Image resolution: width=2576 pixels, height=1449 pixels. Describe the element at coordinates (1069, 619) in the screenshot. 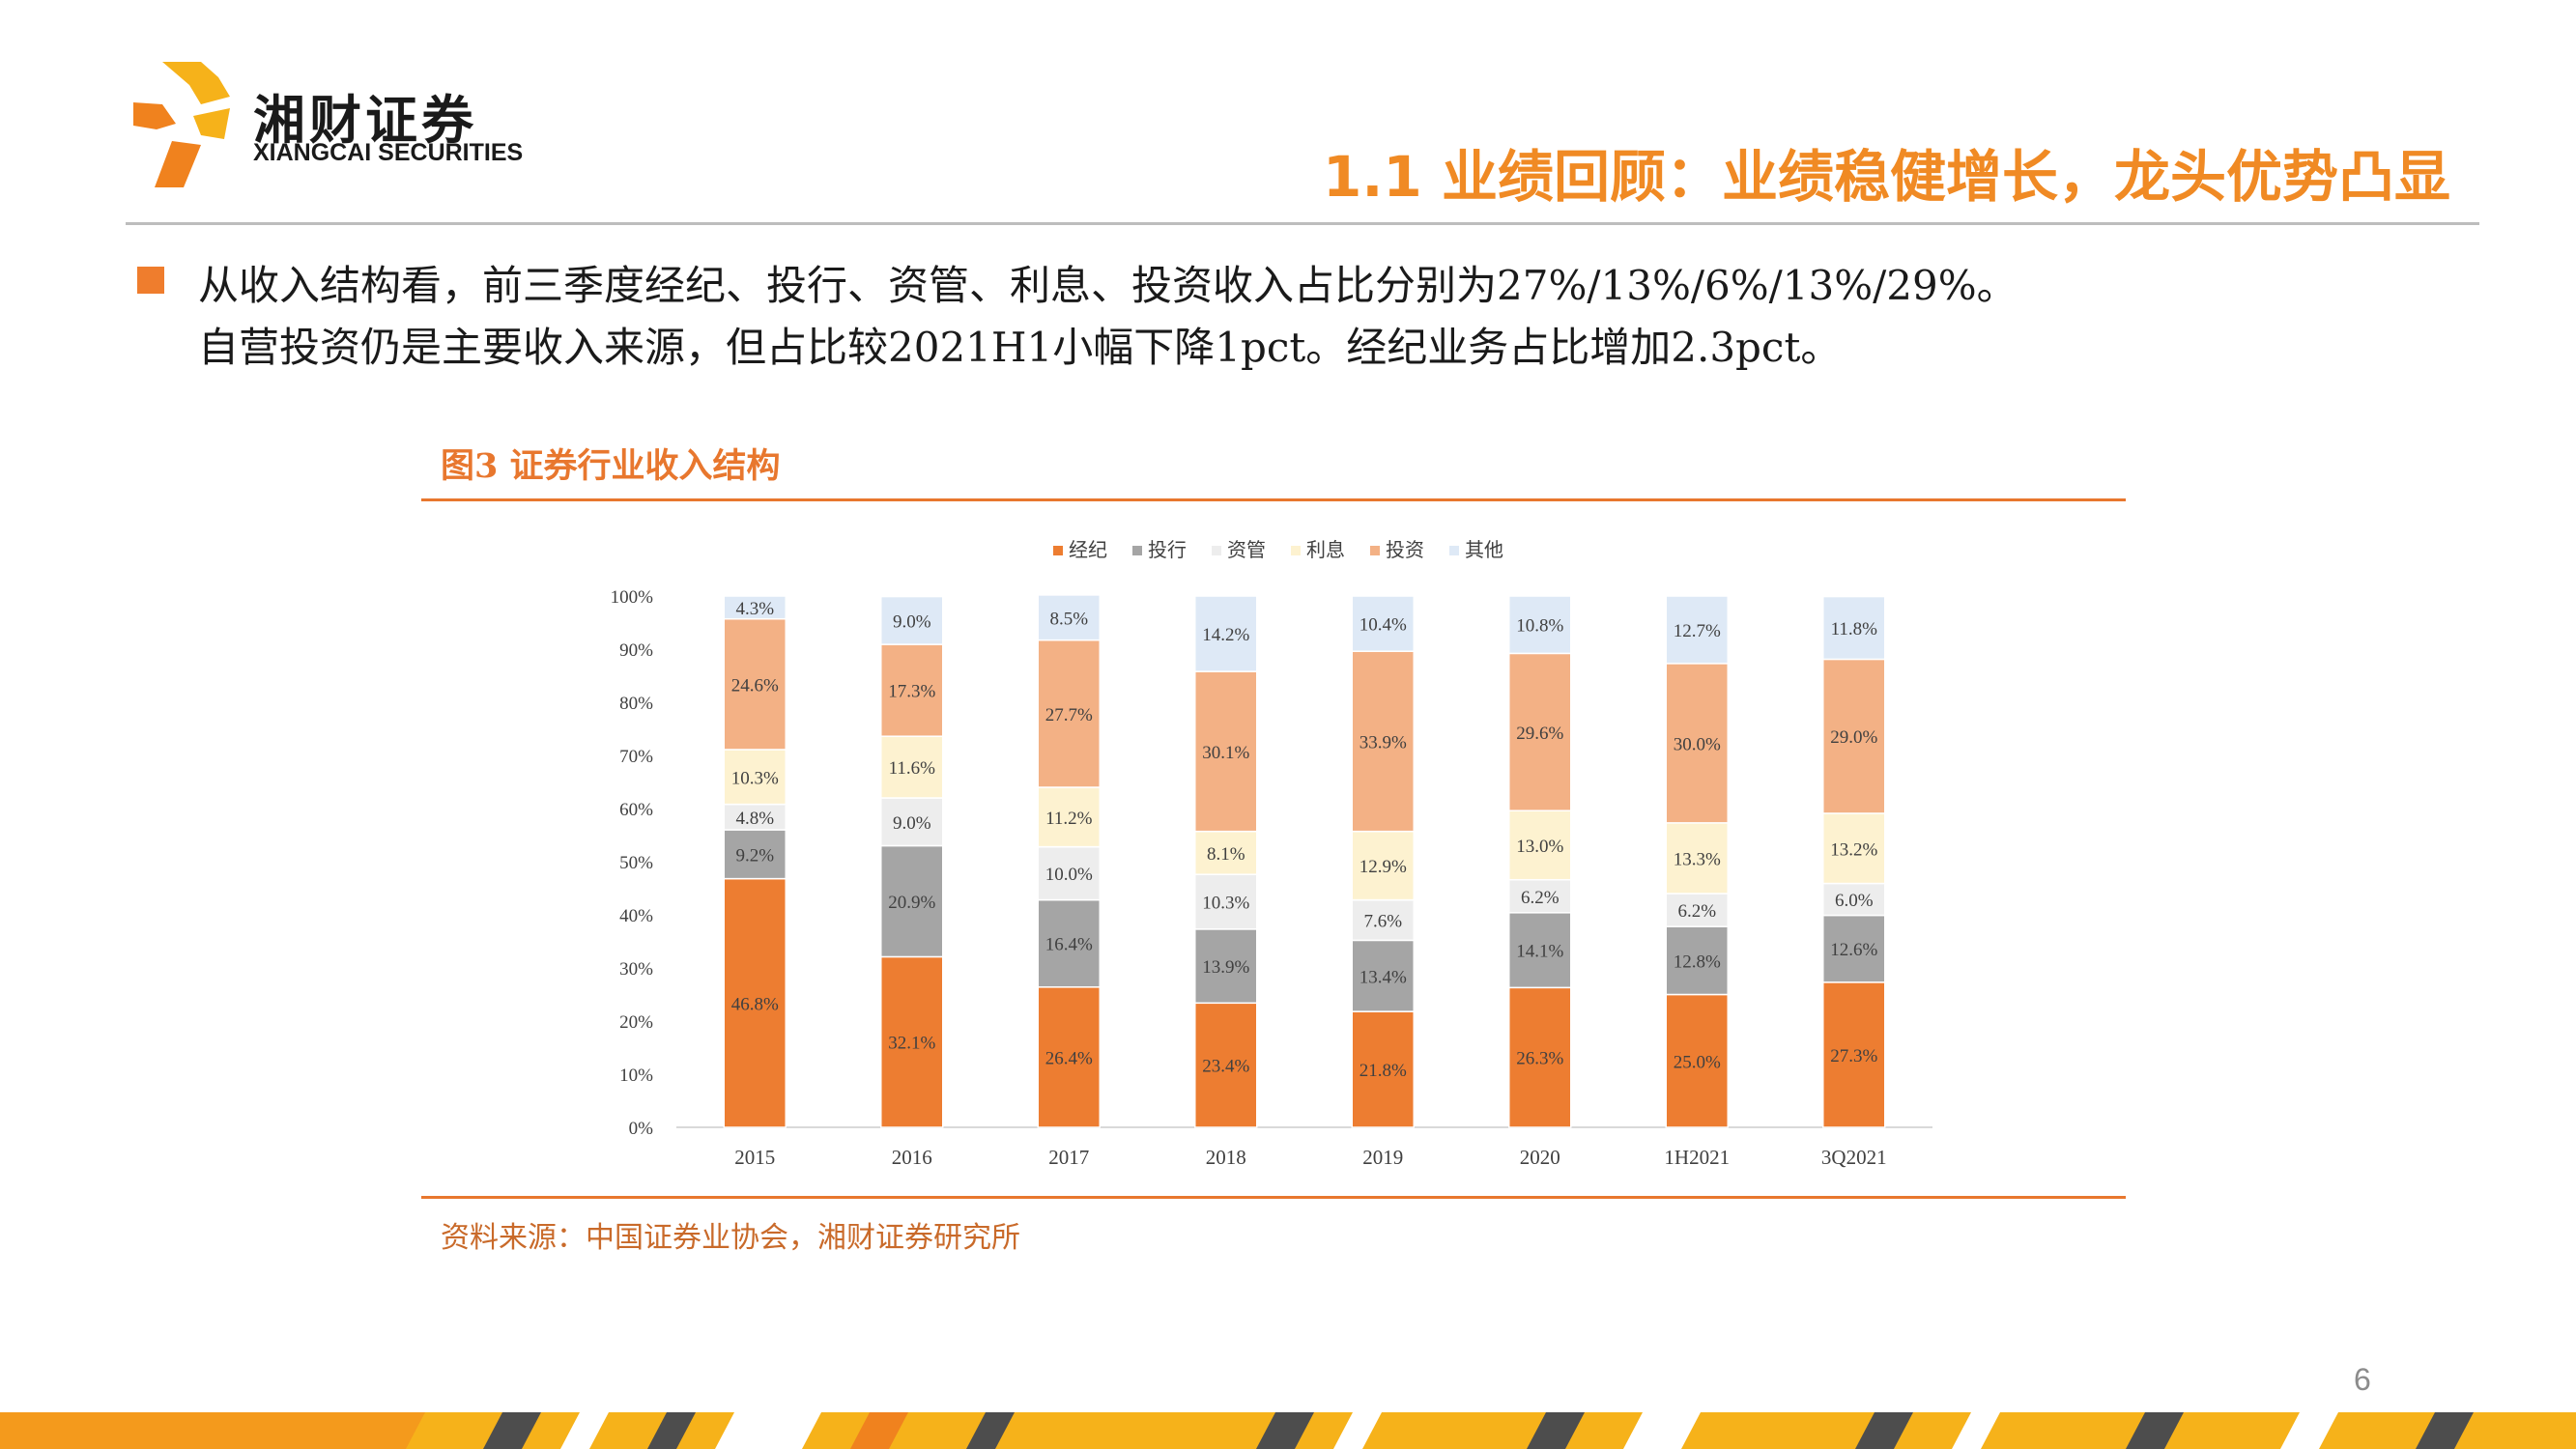

I see `data-label: 8.5%` at that location.